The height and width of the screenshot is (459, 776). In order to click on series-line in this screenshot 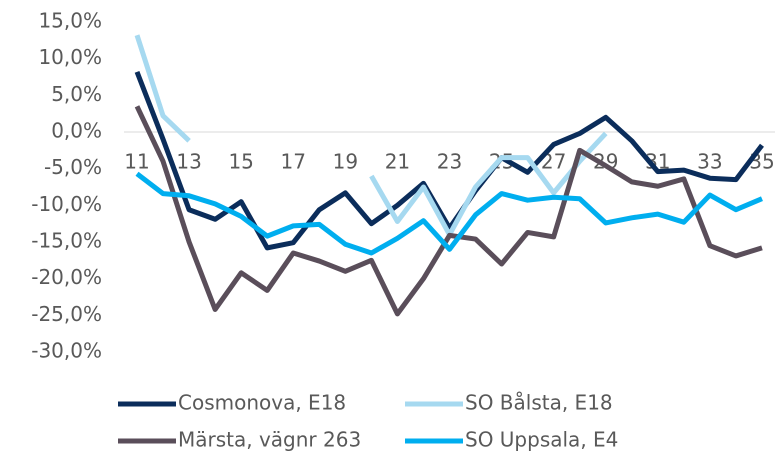, I will do `click(449, 213)`.